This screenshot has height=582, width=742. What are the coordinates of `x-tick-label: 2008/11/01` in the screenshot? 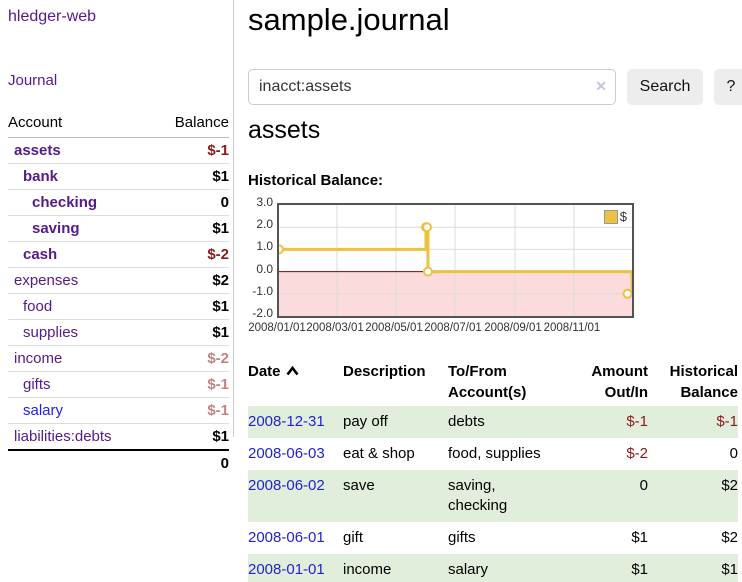 It's located at (572, 328).